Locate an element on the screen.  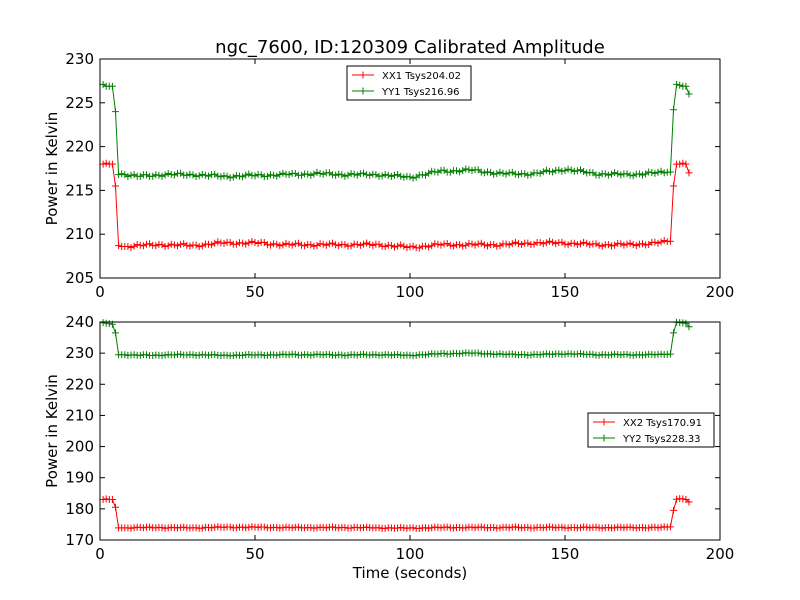
legend-entry-label: XX1 Tsys204.02 is located at coordinates (421, 76).